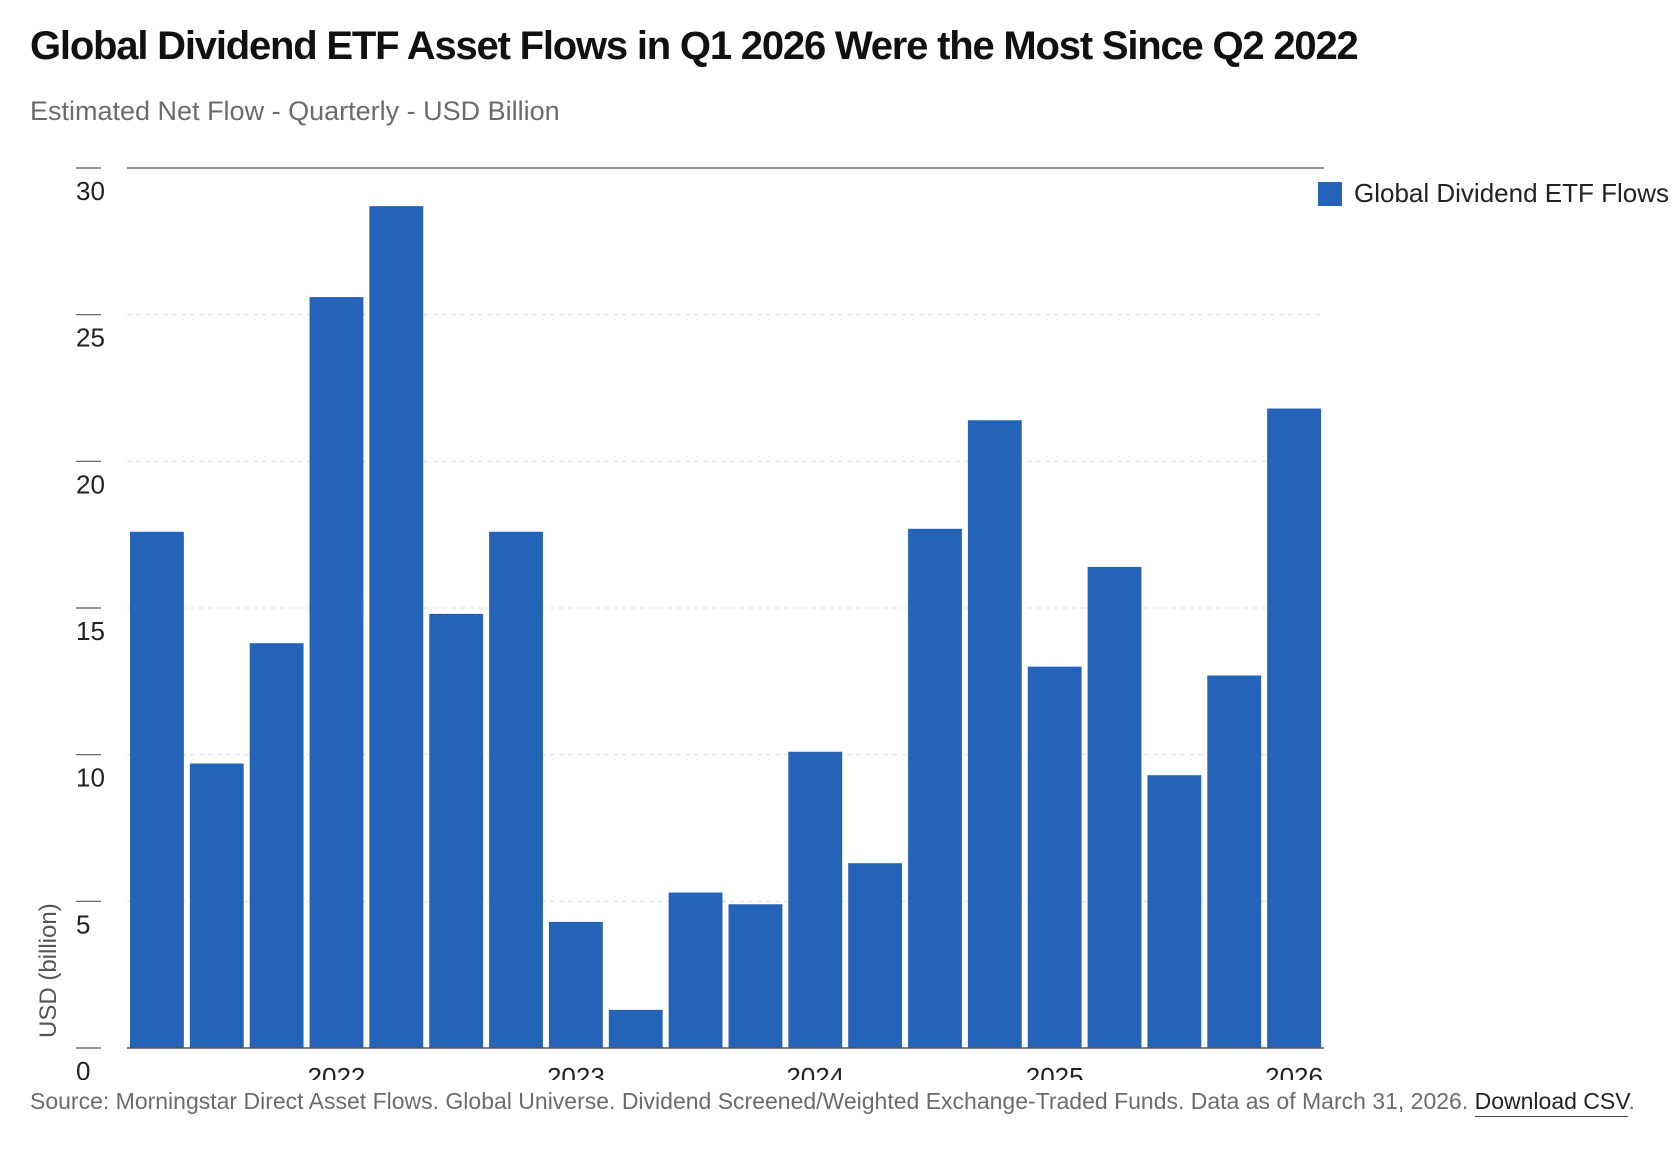  I want to click on x-tick-label: 2026, so click(1294, 1071).